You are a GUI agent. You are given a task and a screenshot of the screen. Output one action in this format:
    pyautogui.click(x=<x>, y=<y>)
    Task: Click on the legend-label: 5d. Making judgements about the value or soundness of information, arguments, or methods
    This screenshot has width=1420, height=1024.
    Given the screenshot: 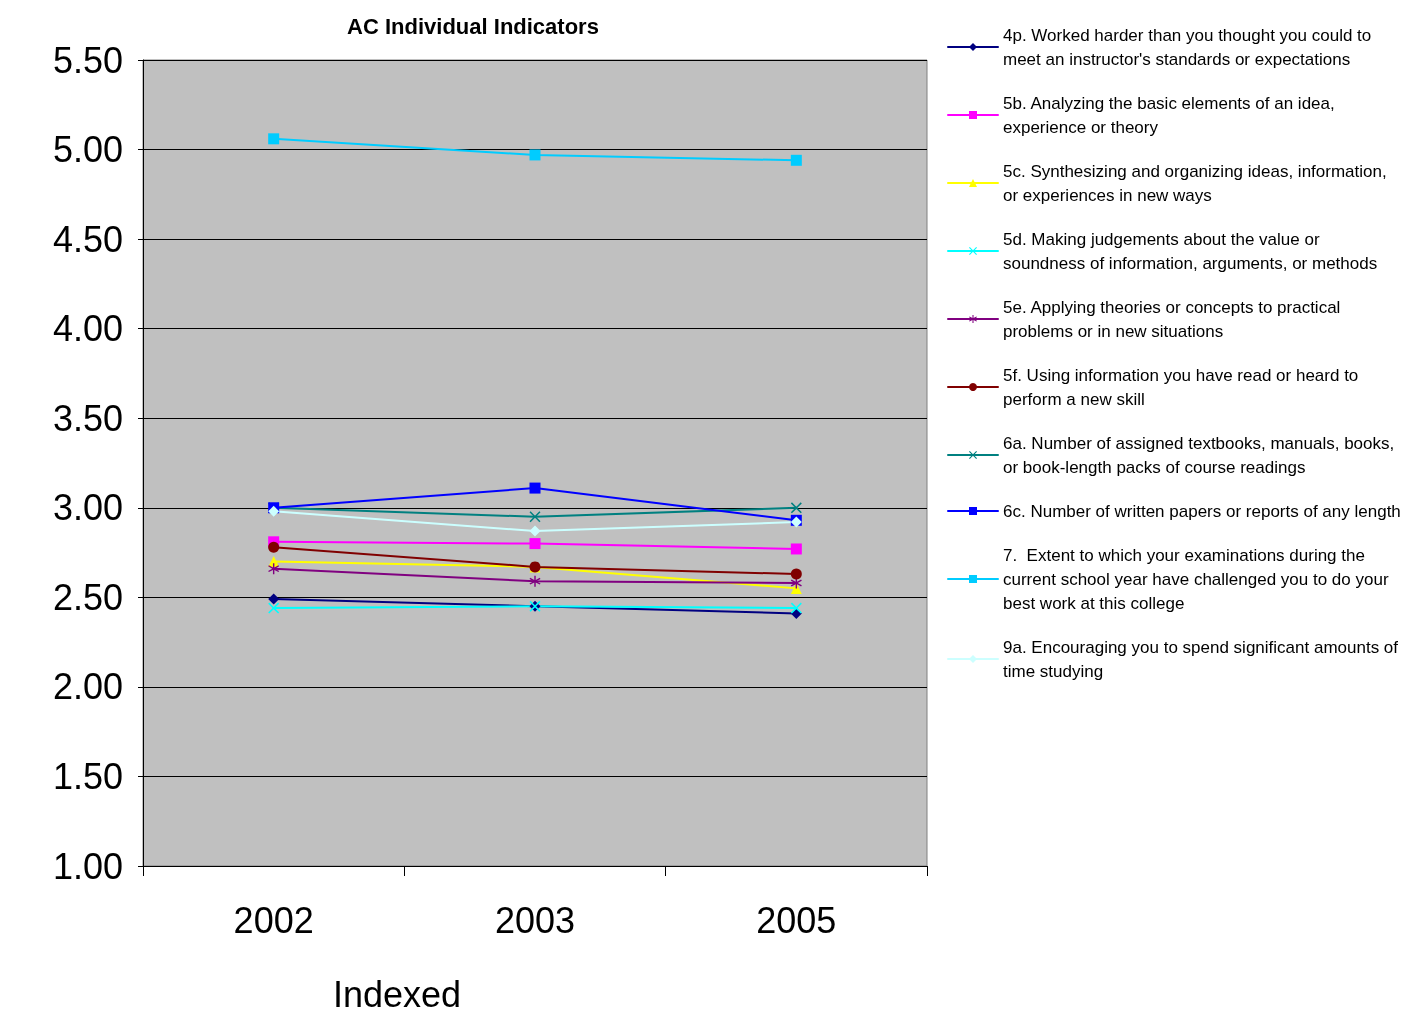 What is the action you would take?
    pyautogui.click(x=1190, y=251)
    